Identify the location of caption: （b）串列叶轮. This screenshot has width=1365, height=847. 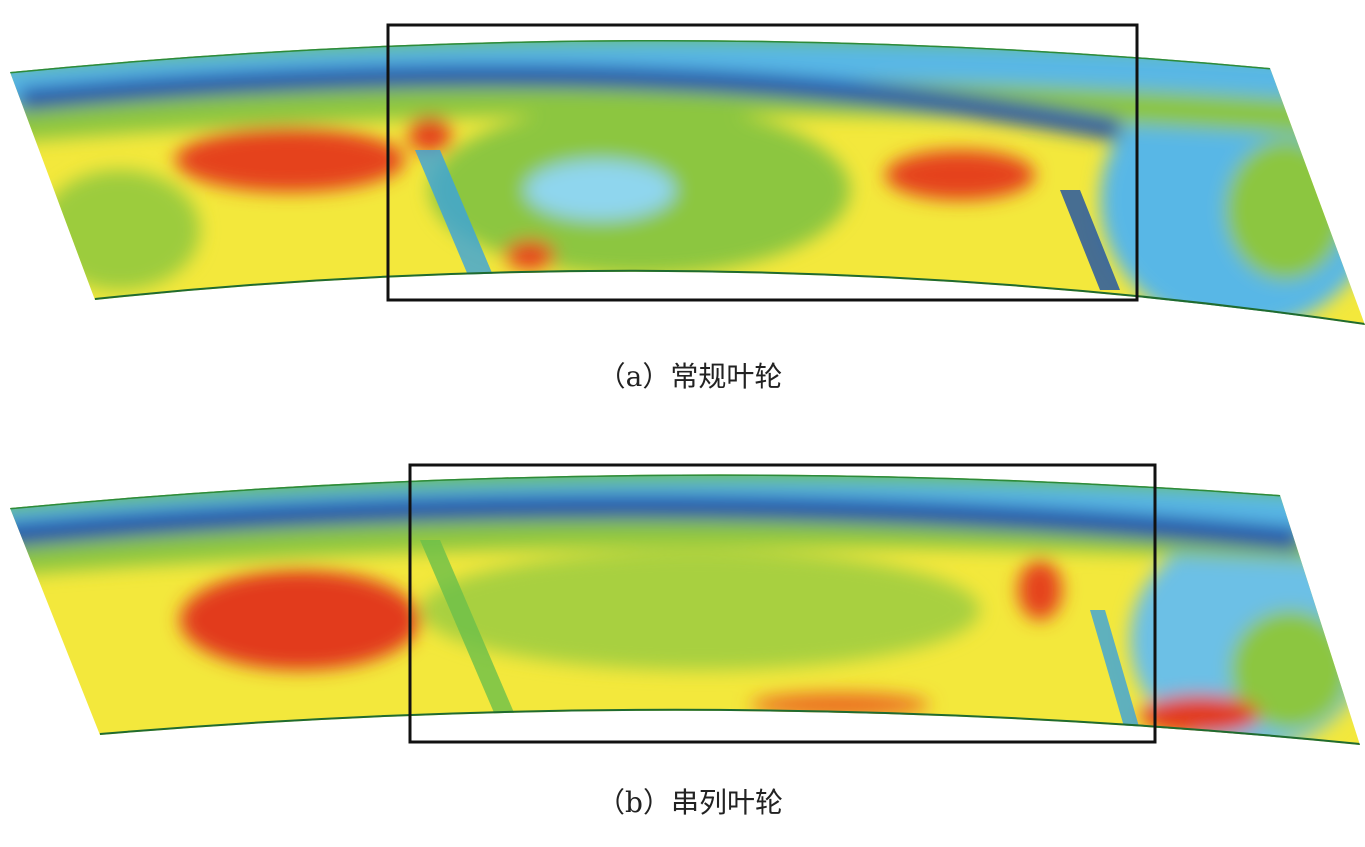
(690, 802).